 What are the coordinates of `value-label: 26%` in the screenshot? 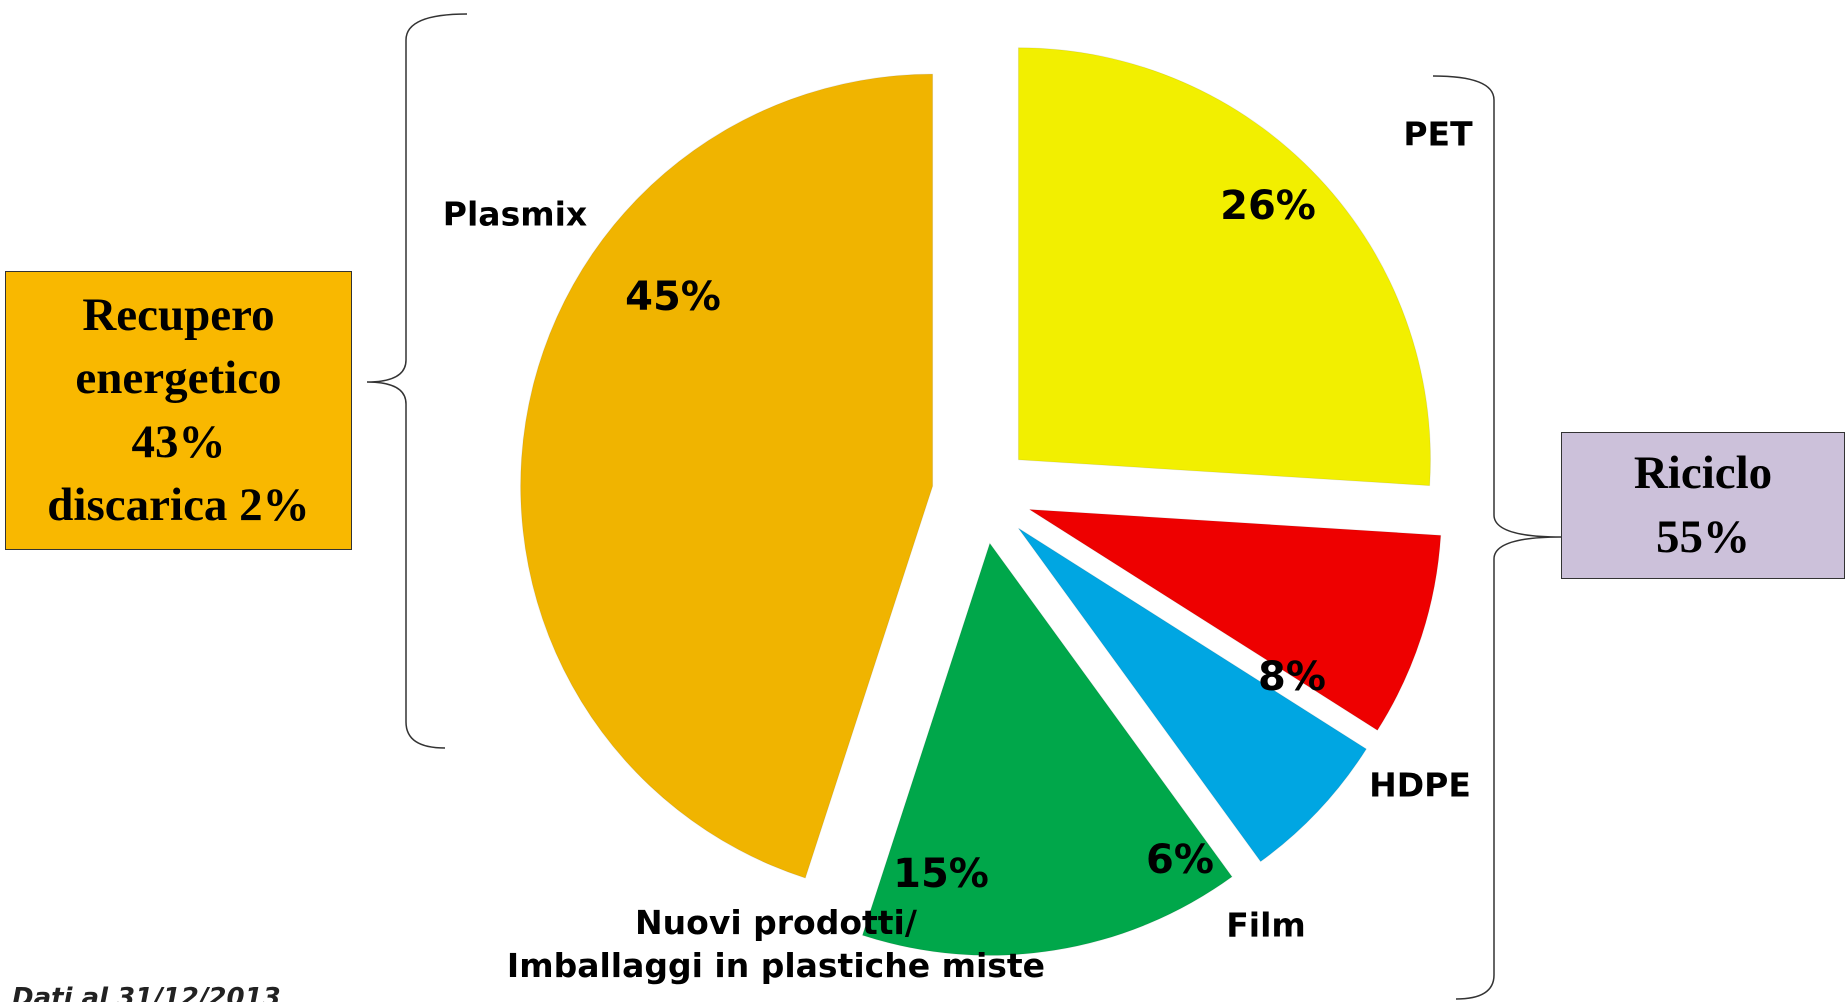 It's located at (1268, 206).